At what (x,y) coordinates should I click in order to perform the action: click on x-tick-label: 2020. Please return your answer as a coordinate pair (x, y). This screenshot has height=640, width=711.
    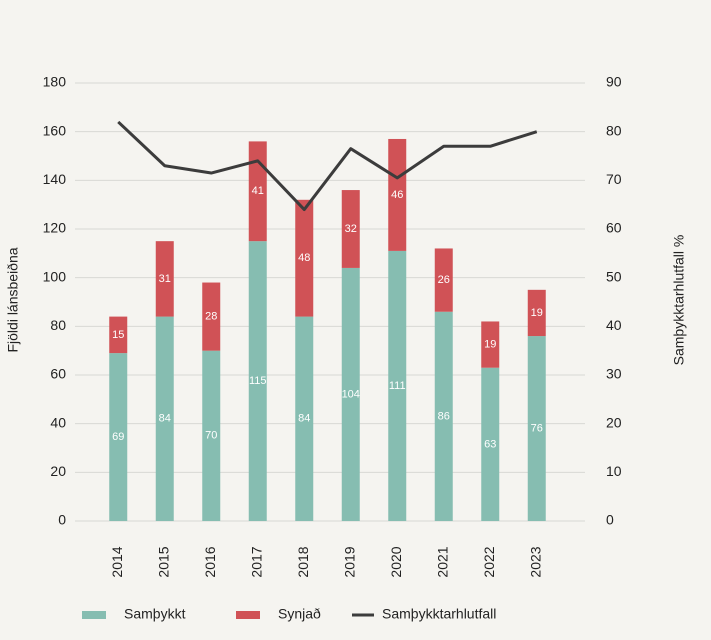
    Looking at the image, I should click on (396, 561).